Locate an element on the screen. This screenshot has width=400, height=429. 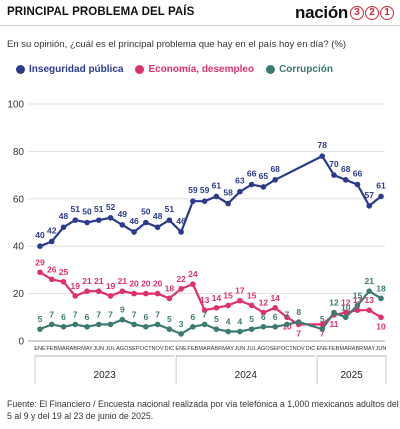
data-label-corrupcion: 12 is located at coordinates (334, 303).